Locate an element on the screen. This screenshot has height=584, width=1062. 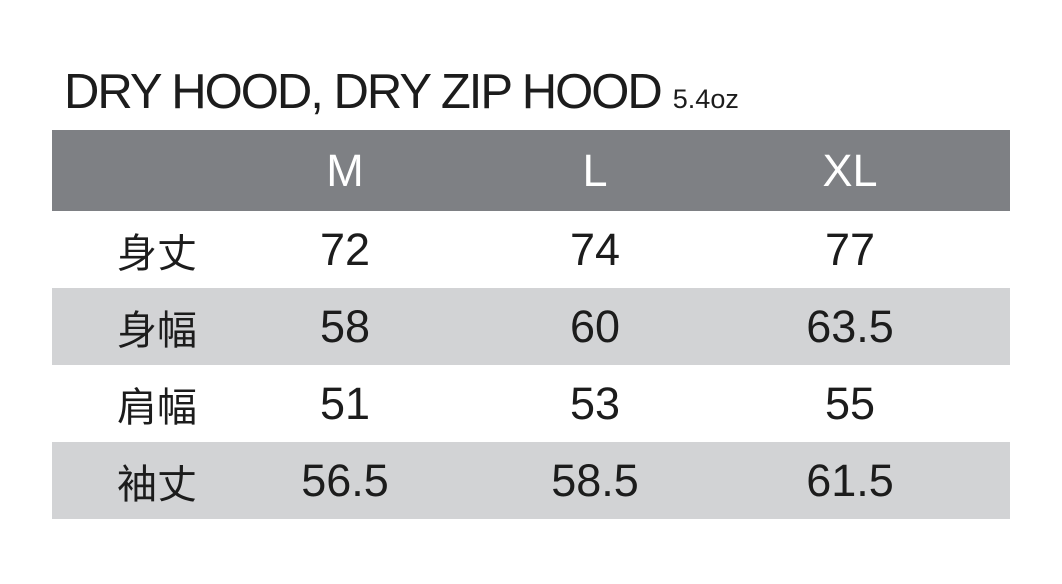
cell-body-length-xl: 77 is located at coordinates (850, 249).